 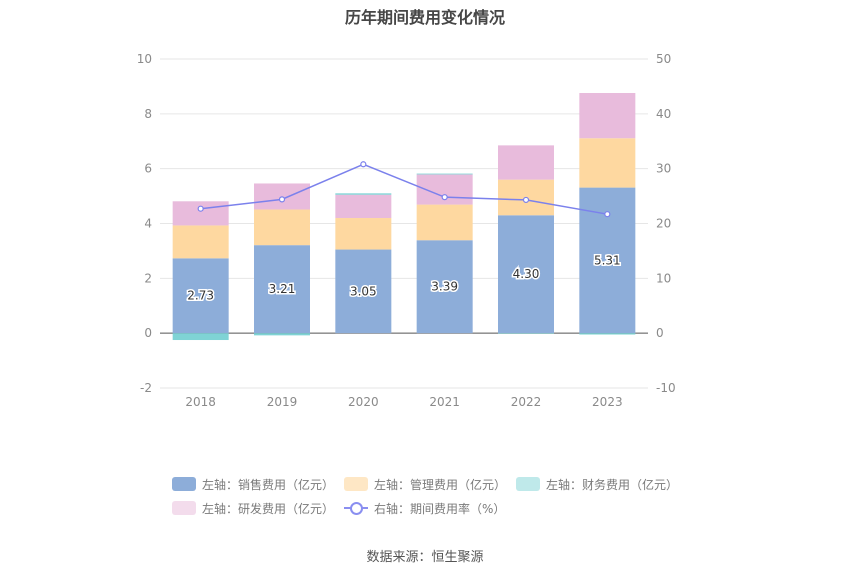 I want to click on legend-item-rate: 右轴：期间费用率（%）, so click(x=430, y=508).